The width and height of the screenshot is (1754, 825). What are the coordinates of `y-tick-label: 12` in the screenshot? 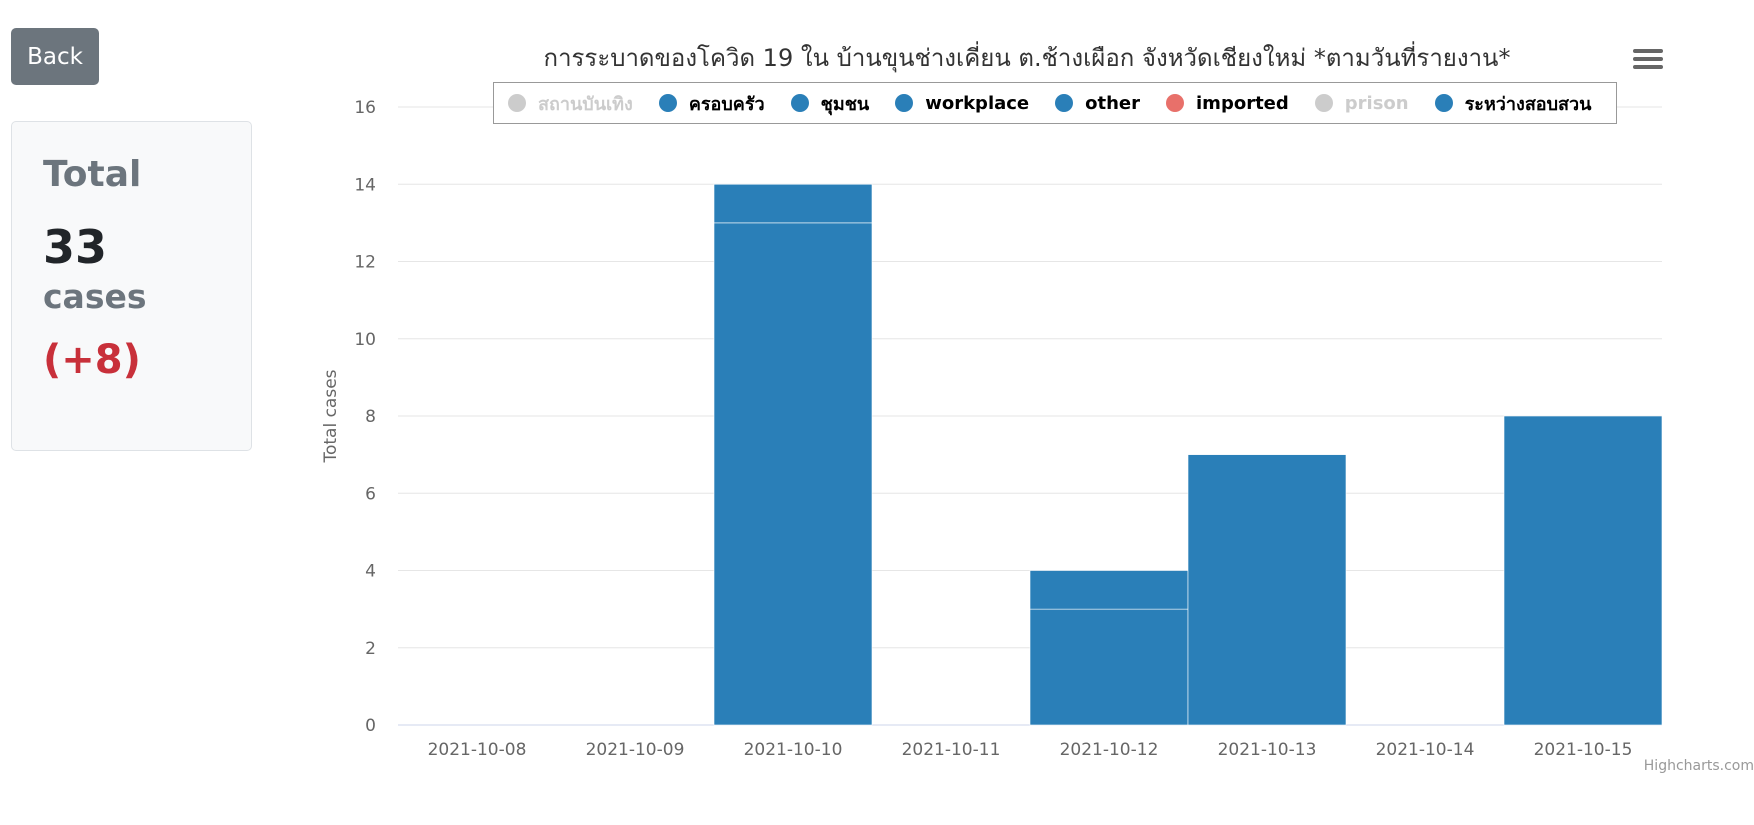 It's located at (365, 263).